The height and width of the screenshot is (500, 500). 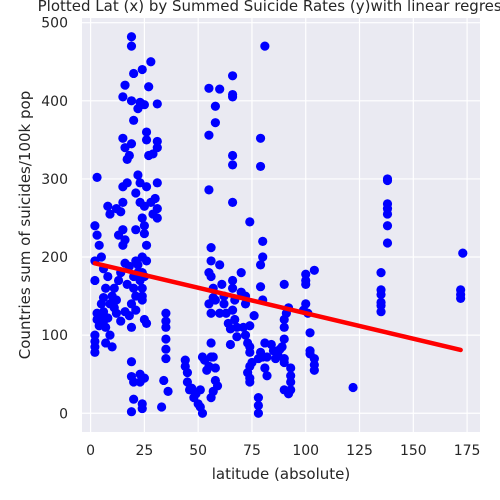 I want to click on y-axis-label: Countries sum of suicides/100k pop, so click(x=25, y=225).